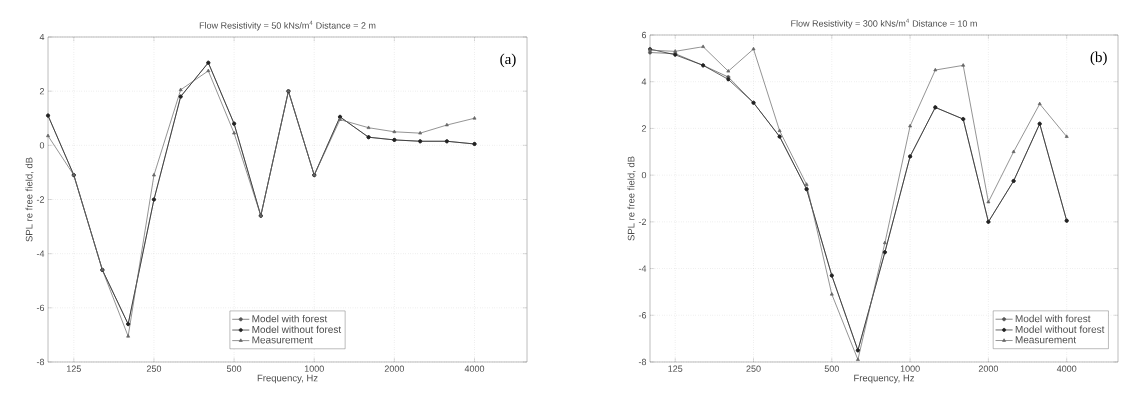 The width and height of the screenshot is (1130, 401). I want to click on annotation: (b), so click(1098, 58).